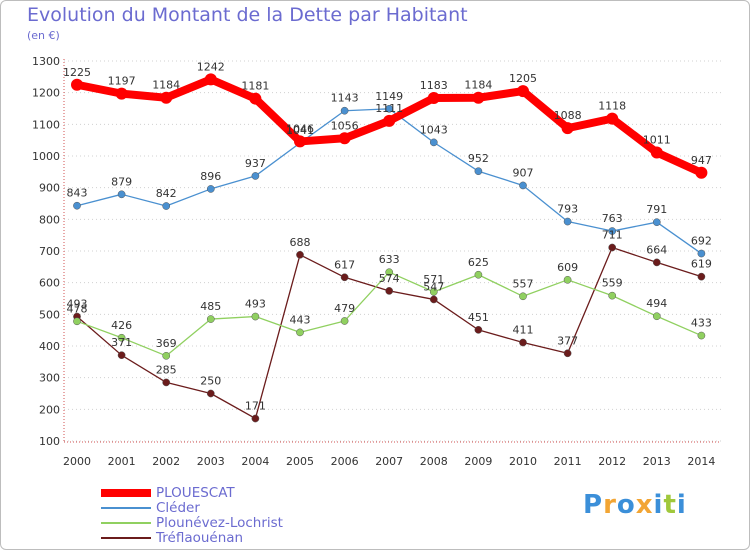 Image resolution: width=750 pixels, height=550 pixels. What do you see at coordinates (657, 461) in the screenshot?
I see `x-tick-label: 2013` at bounding box center [657, 461].